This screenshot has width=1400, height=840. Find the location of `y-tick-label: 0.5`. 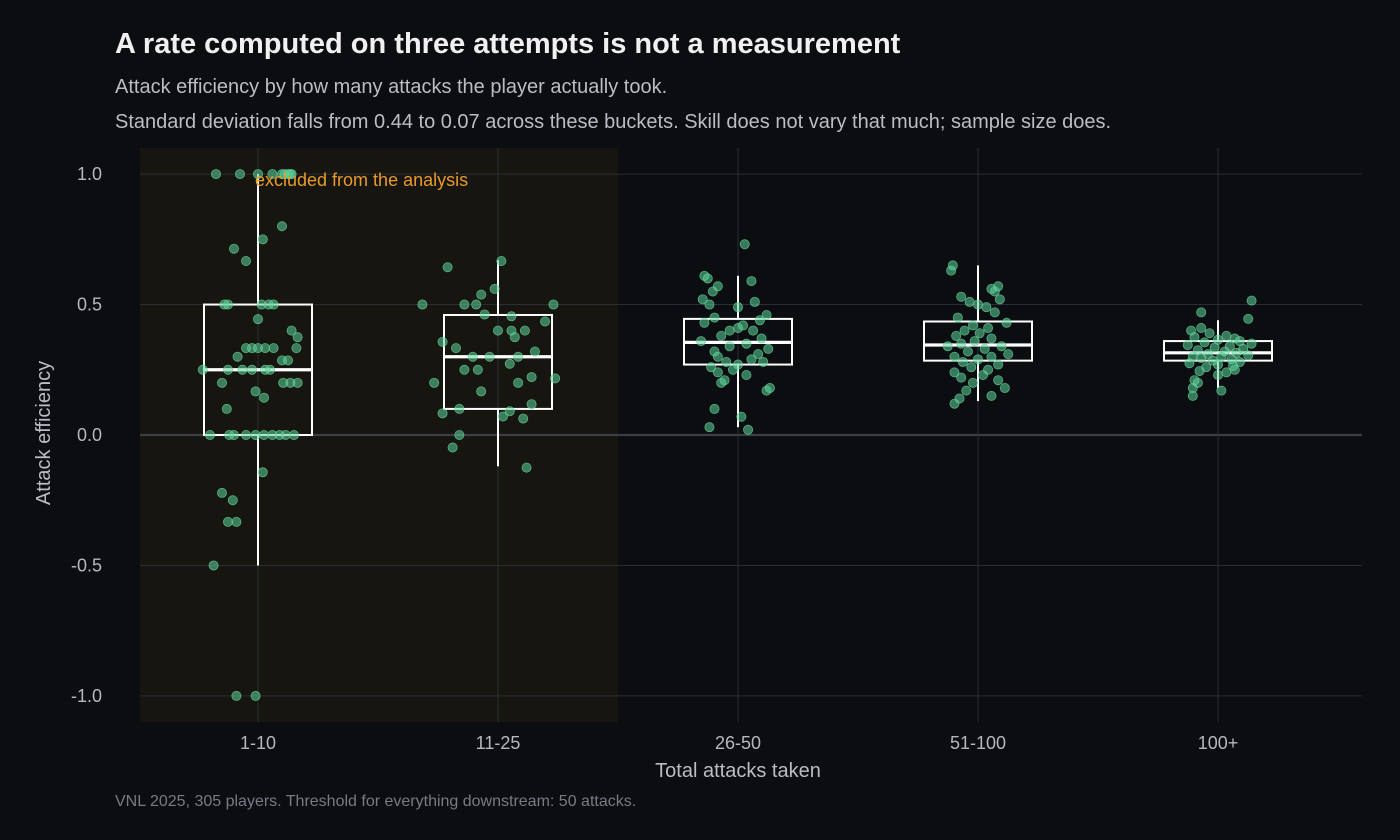

y-tick-label: 0.5 is located at coordinates (89, 305).